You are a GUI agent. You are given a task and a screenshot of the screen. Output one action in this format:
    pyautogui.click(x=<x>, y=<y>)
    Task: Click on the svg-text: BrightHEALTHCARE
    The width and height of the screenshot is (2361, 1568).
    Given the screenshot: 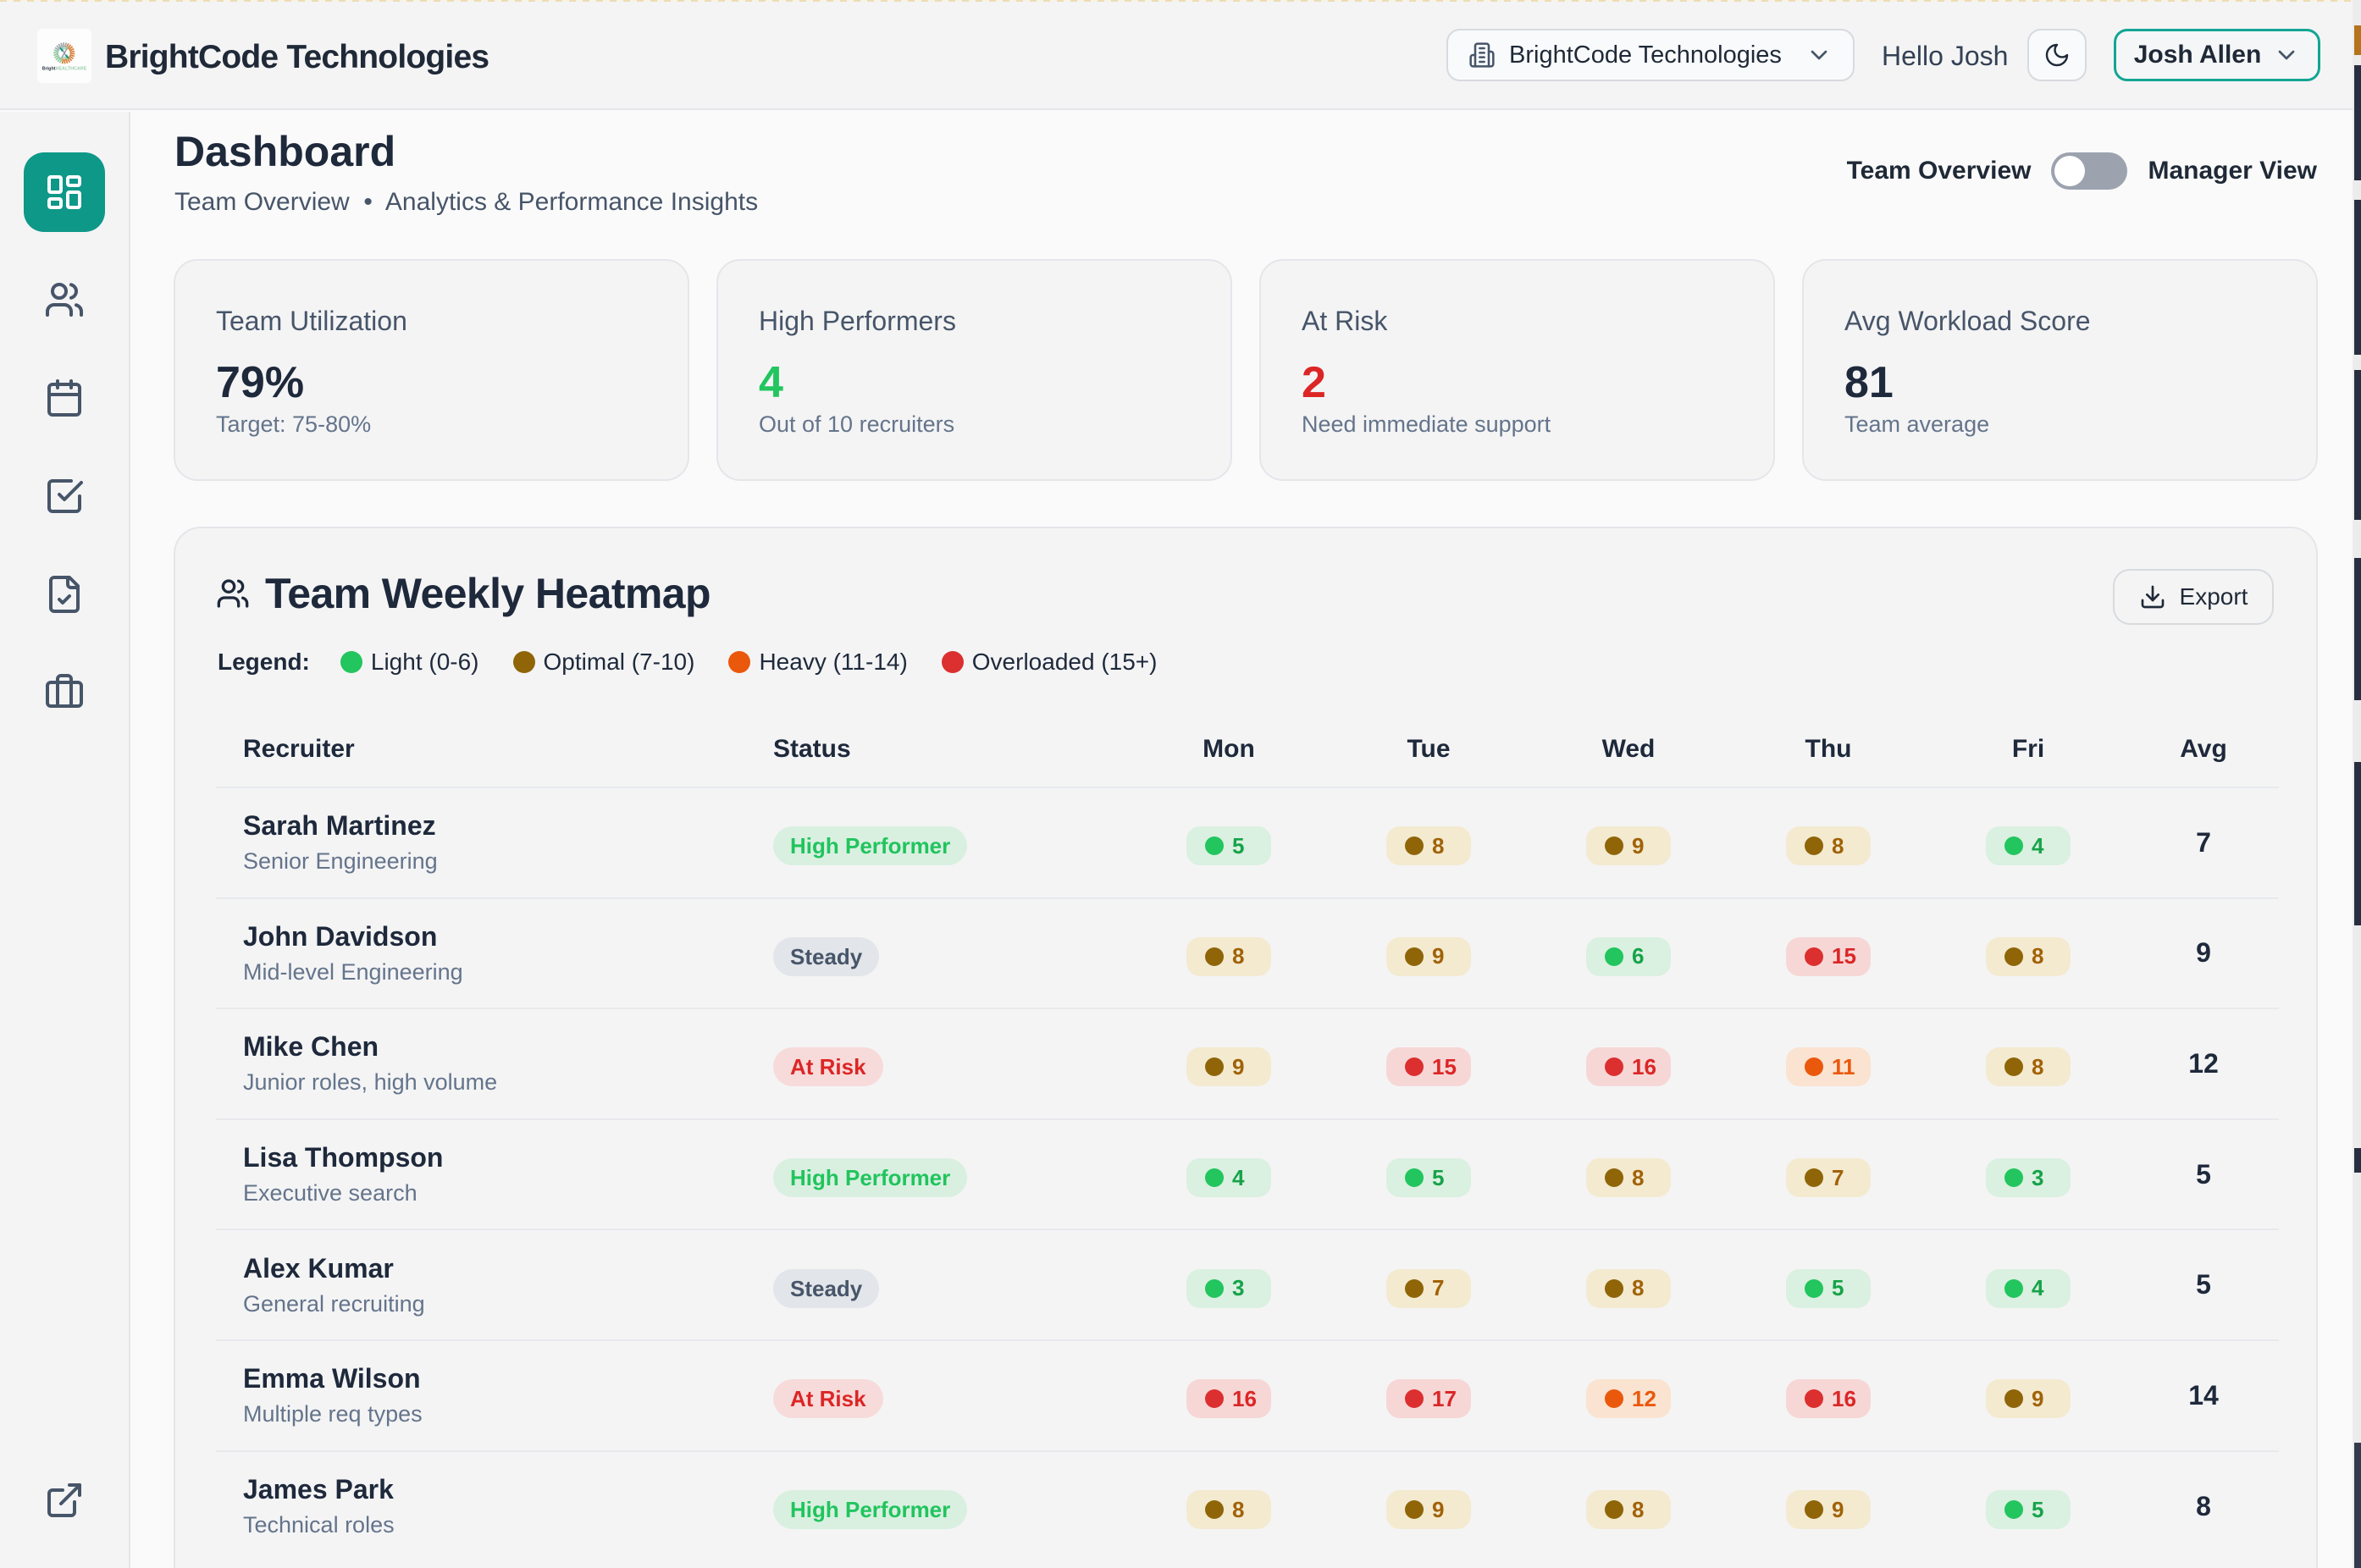 What is the action you would take?
    pyautogui.click(x=64, y=68)
    